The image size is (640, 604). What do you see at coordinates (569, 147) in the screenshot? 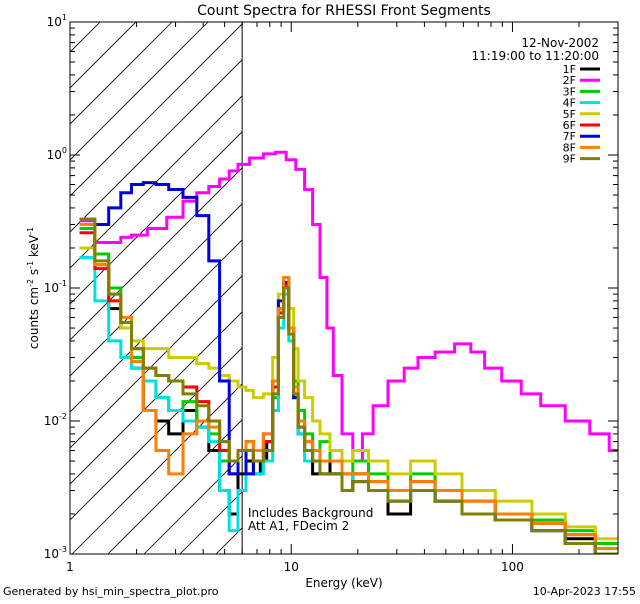
I see `legend-label-8F: 8F` at bounding box center [569, 147].